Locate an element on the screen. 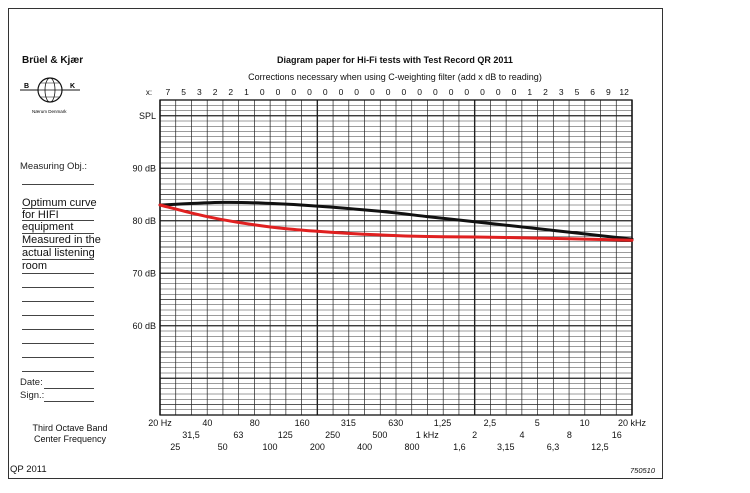 Image resolution: width=750 pixels, height=493 pixels. correction-value: 12 is located at coordinates (624, 92).